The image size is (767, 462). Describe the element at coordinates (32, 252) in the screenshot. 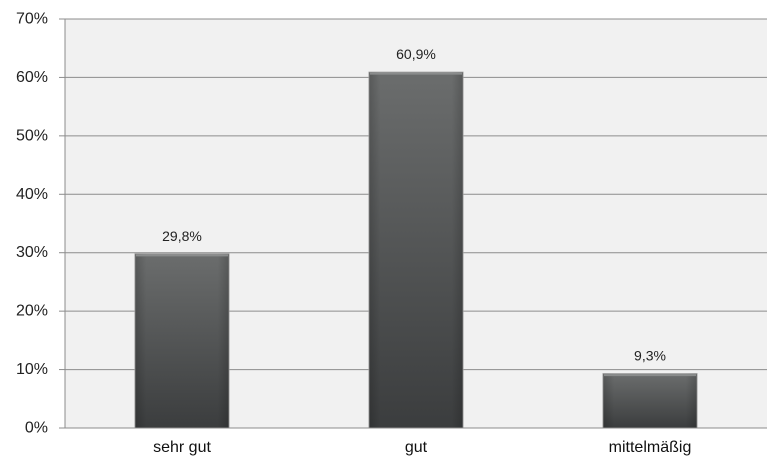

I see `y-tick-label: 30%` at that location.